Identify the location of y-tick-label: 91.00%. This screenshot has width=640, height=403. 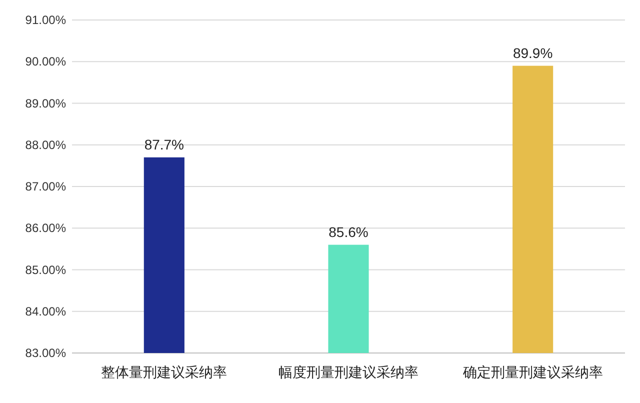
(45, 20).